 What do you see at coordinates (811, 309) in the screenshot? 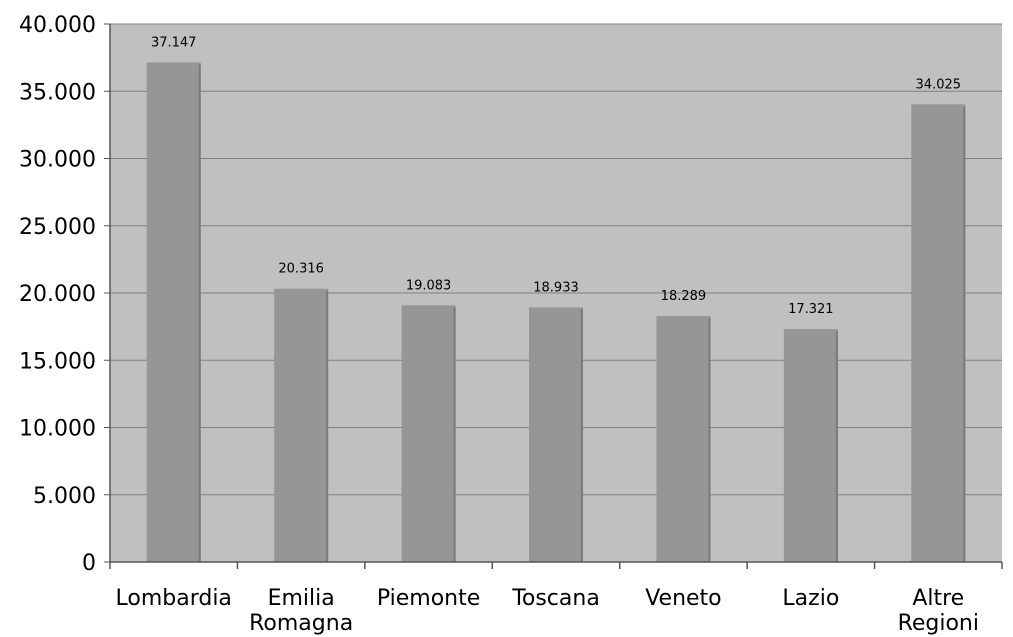
I see `data-label: 17.321` at bounding box center [811, 309].